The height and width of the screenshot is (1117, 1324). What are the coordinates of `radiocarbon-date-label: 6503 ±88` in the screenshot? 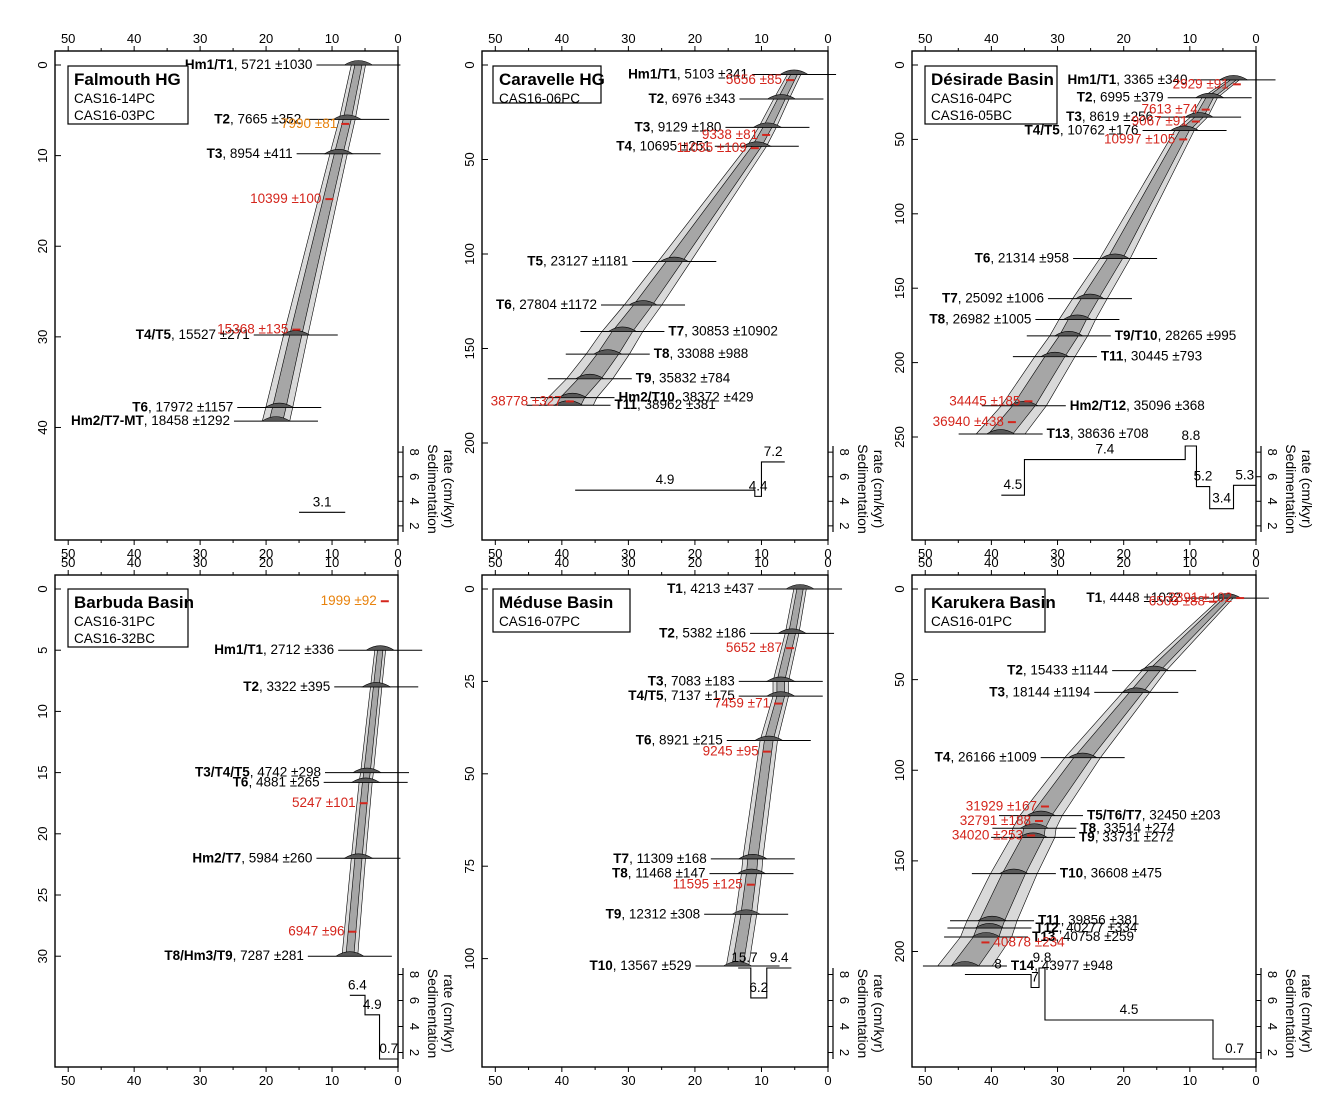 It's located at (1177, 601).